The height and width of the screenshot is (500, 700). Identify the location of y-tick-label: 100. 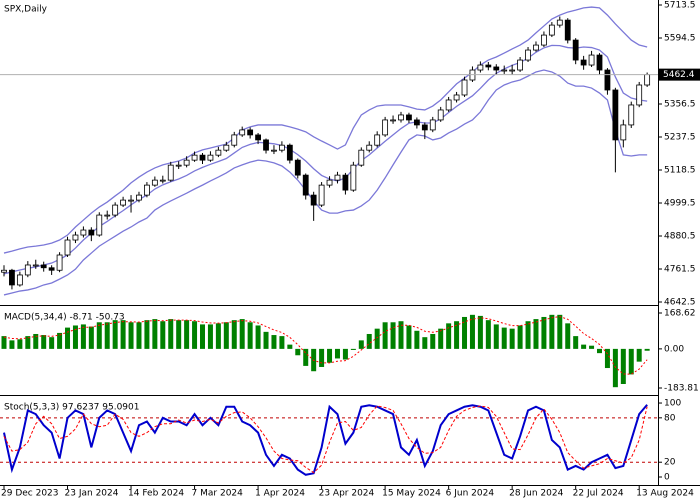
(672, 404).